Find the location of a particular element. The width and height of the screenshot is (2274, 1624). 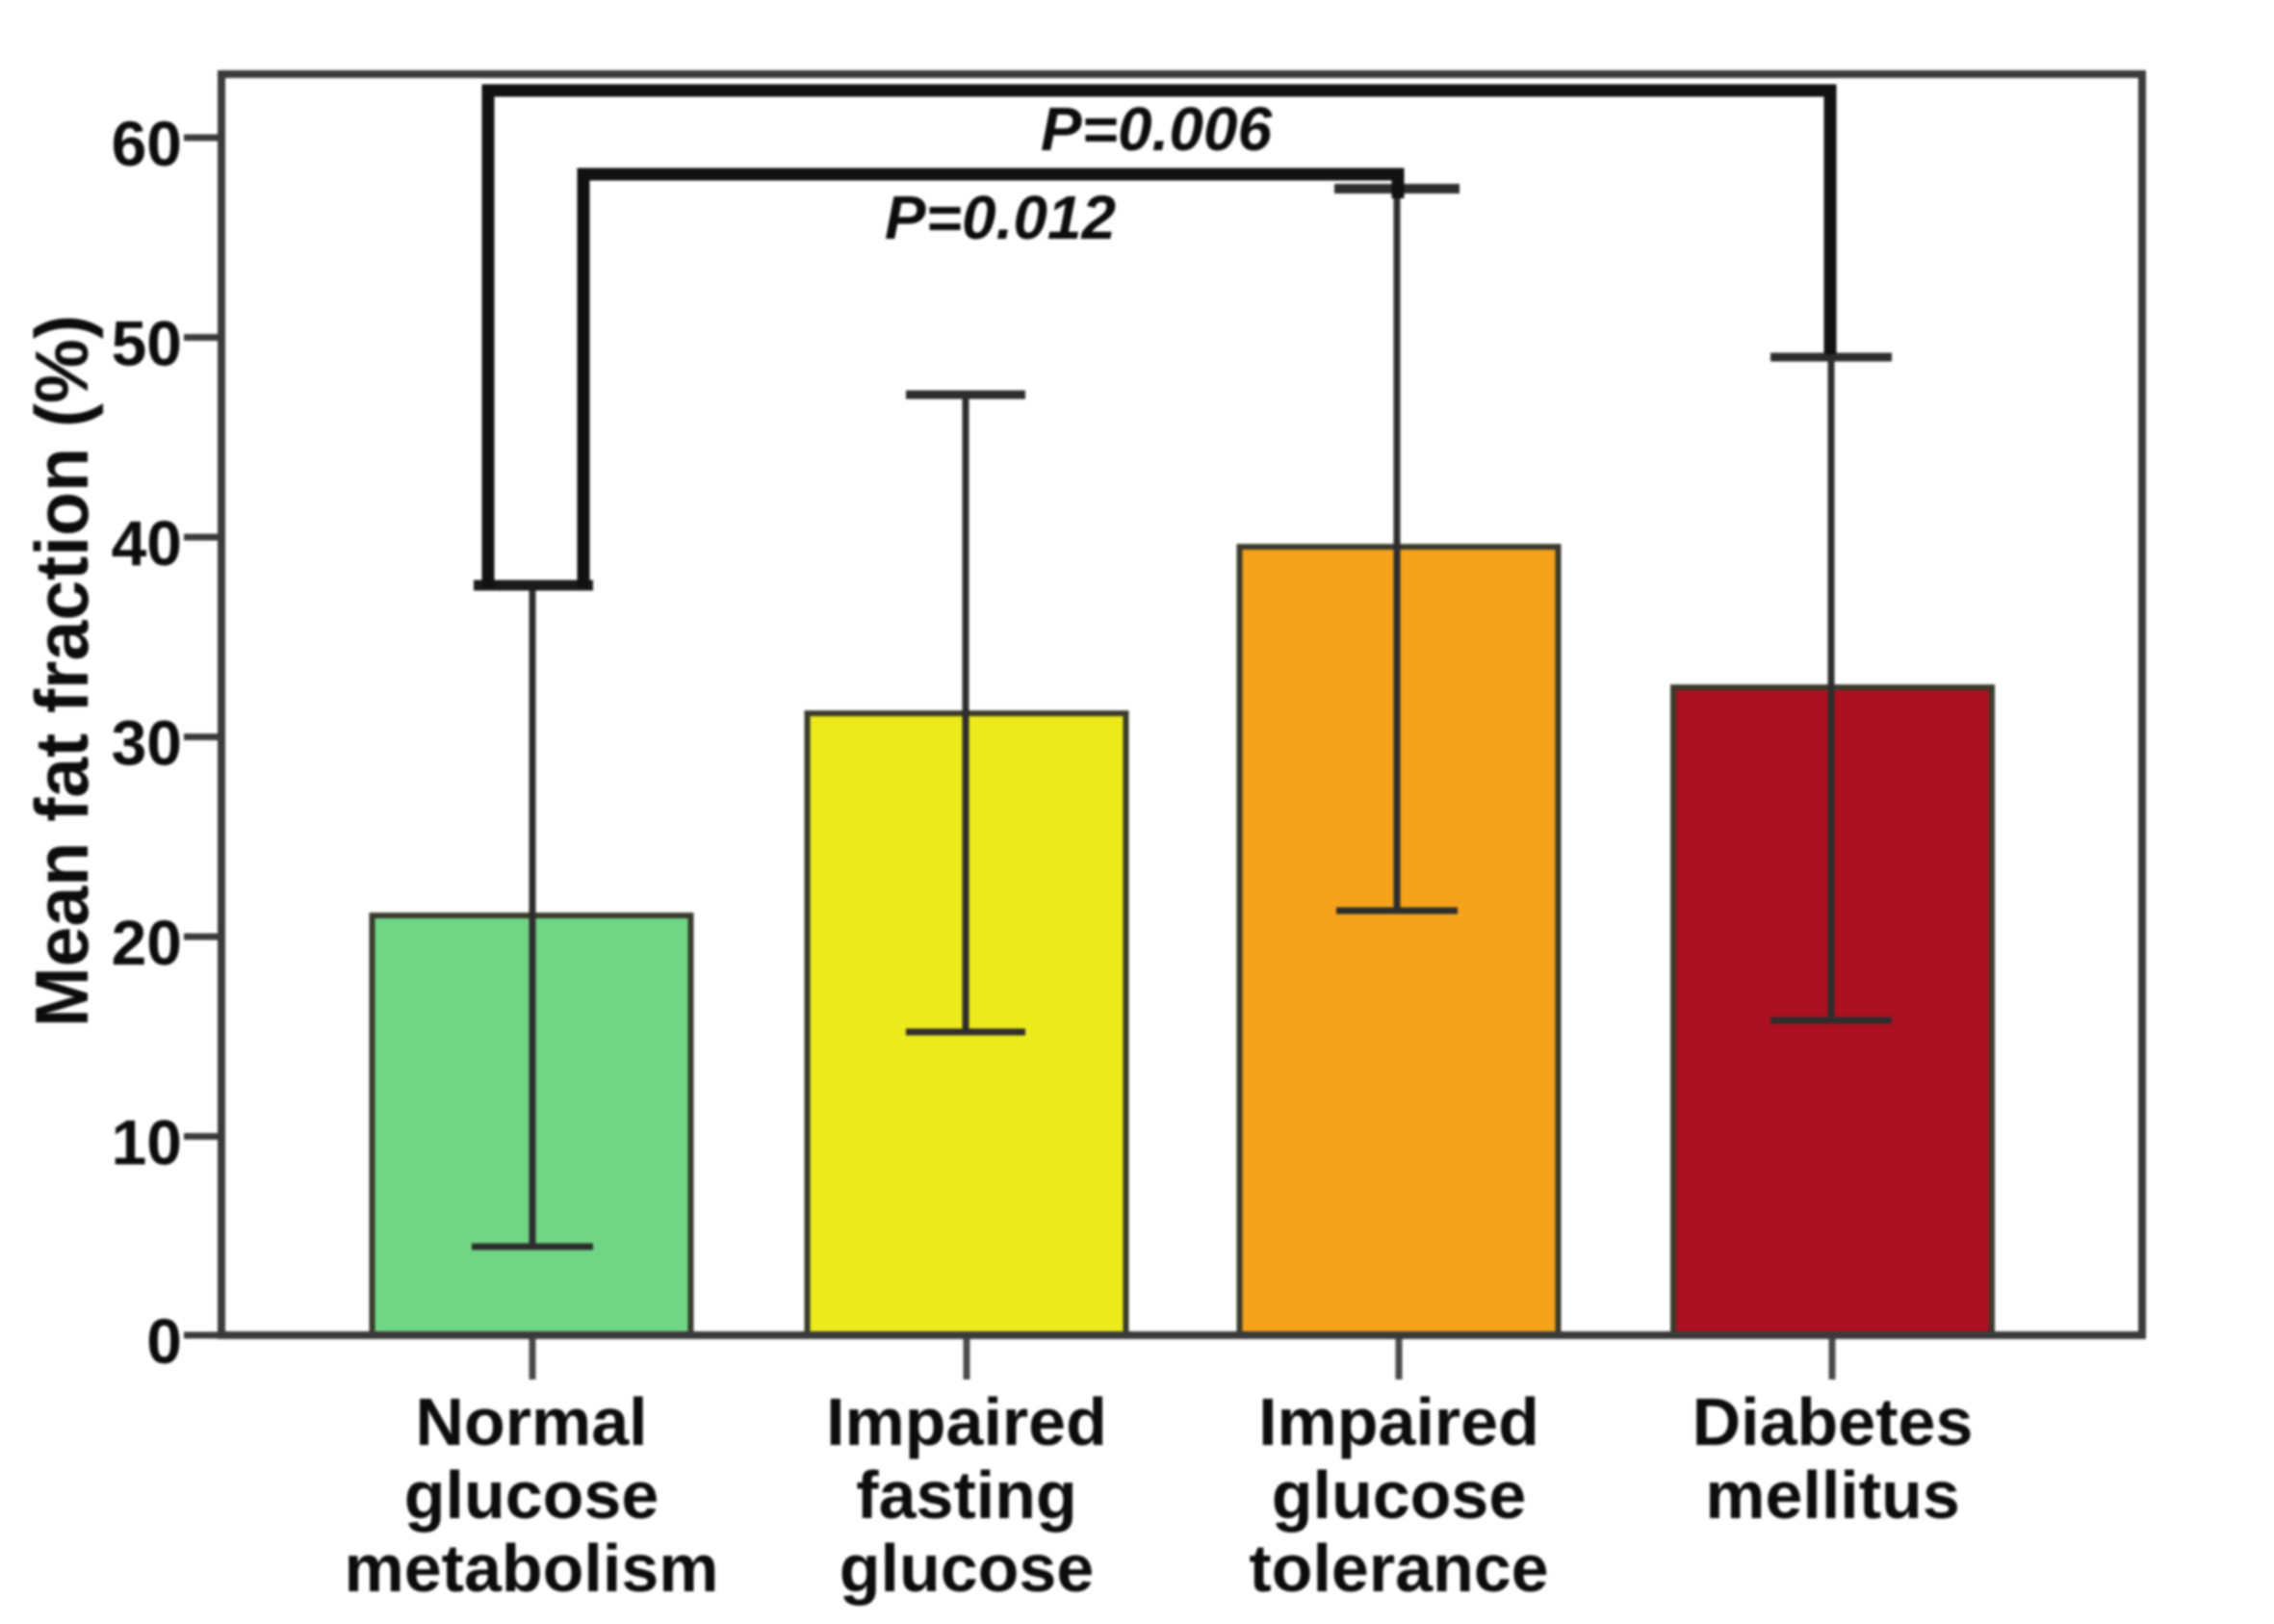

svg-text: mellitus is located at coordinates (1833, 1495).